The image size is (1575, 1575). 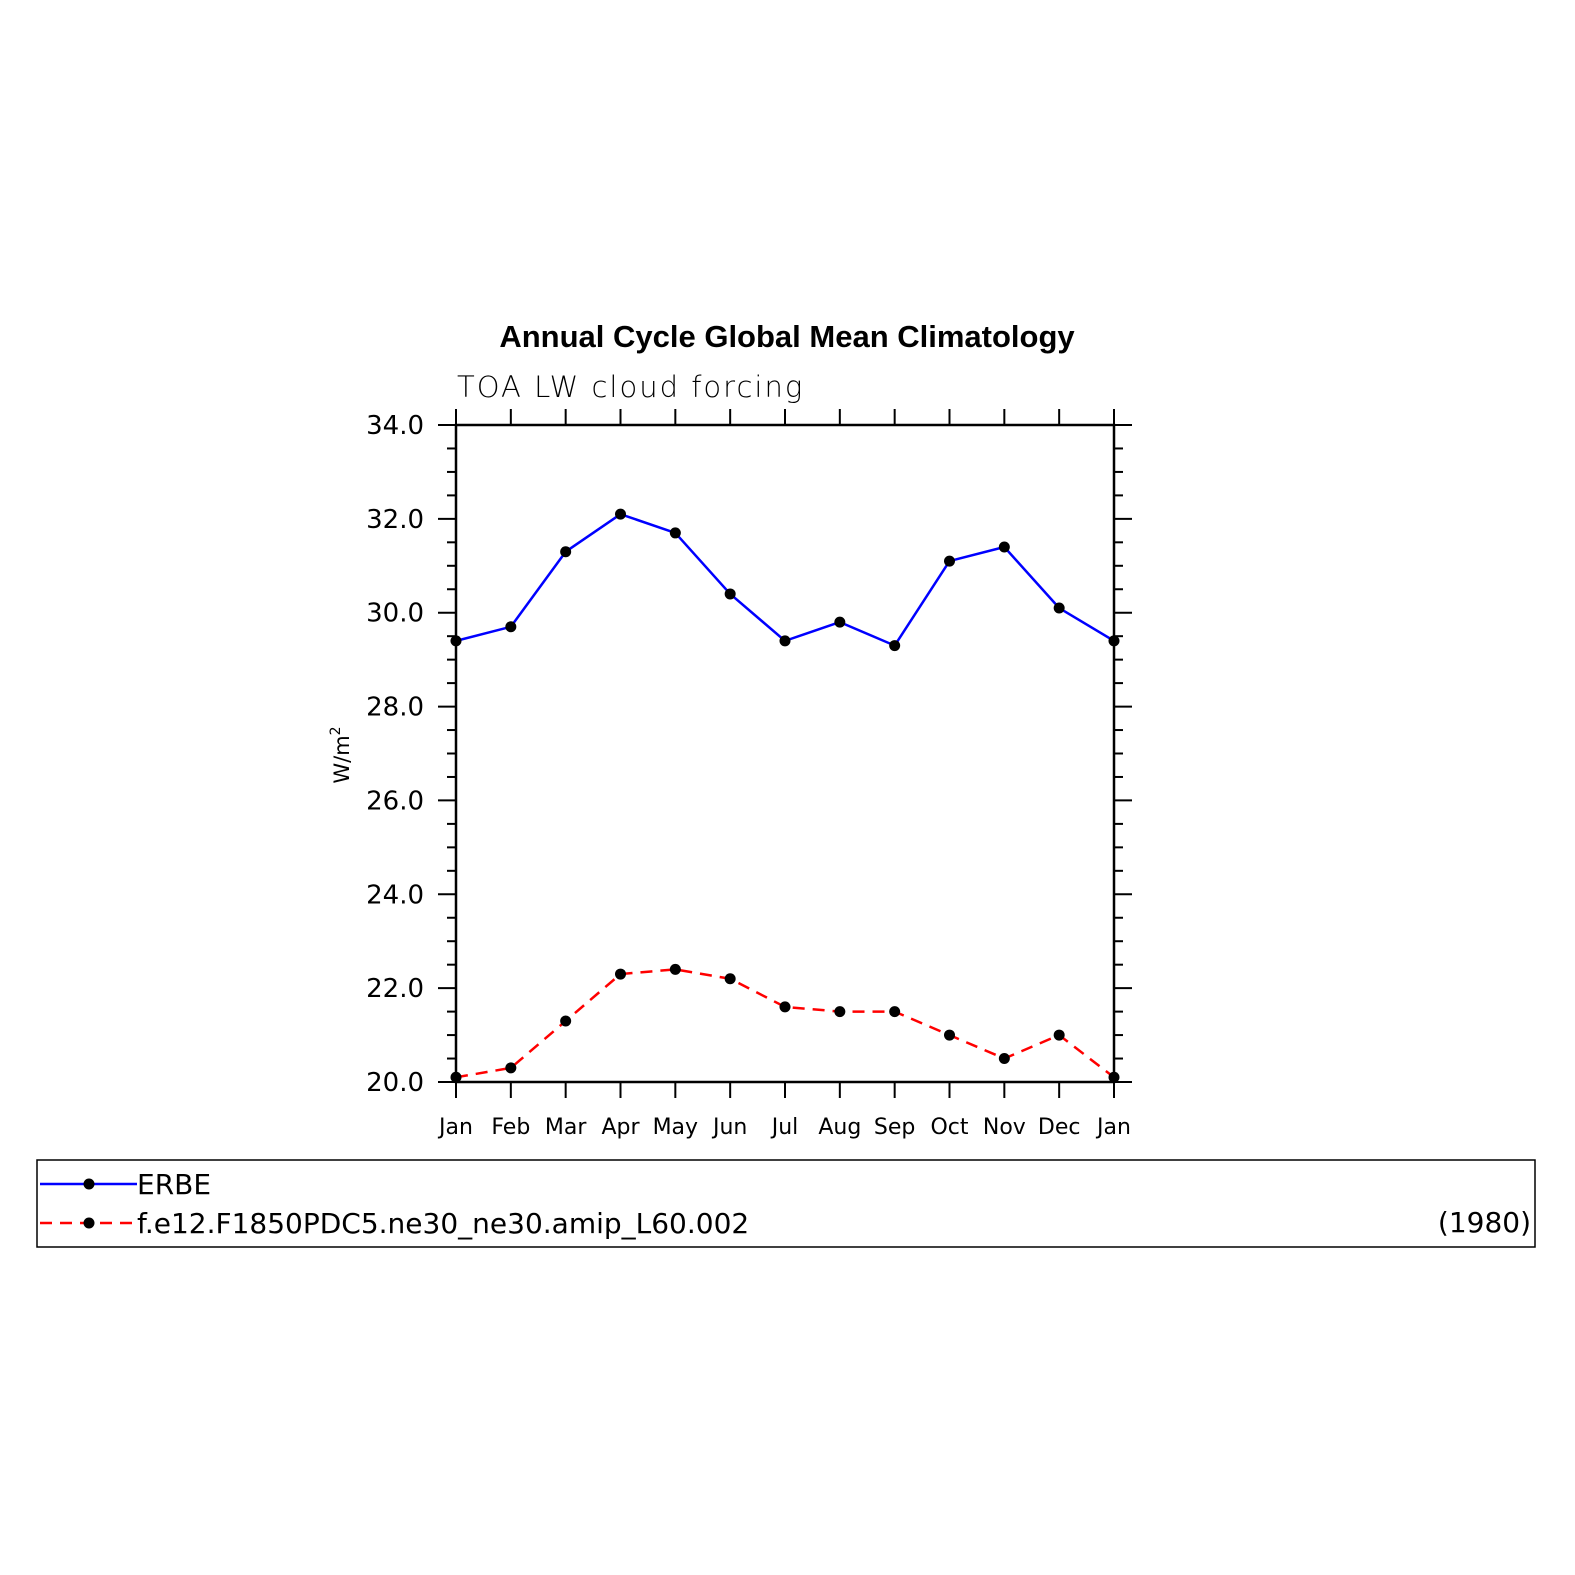 What do you see at coordinates (341, 754) in the screenshot?
I see `y-axis-label: W/m2` at bounding box center [341, 754].